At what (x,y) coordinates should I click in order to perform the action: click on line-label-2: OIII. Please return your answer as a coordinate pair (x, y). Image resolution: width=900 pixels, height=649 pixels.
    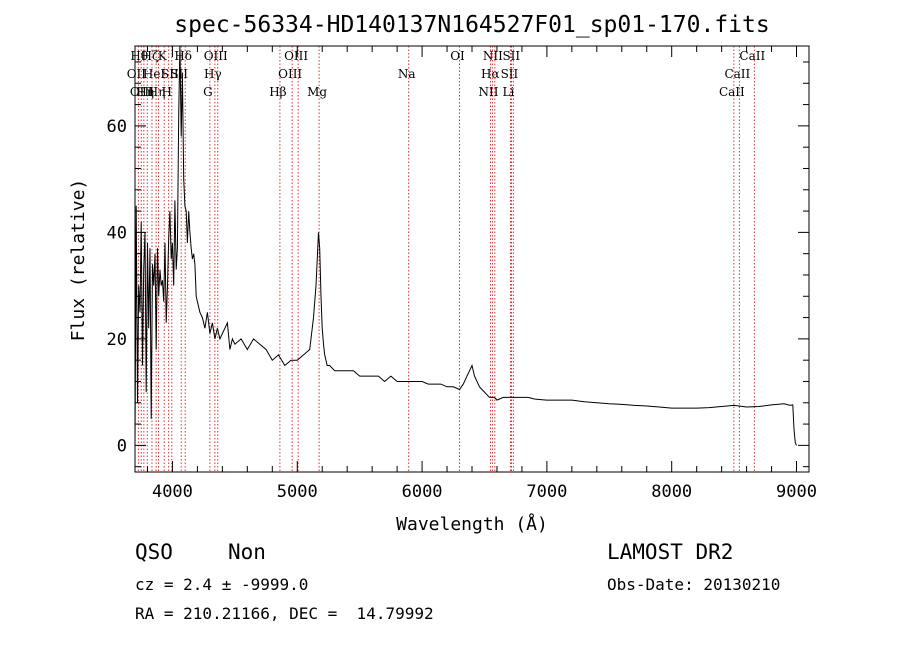
    Looking at the image, I should click on (142, 92).